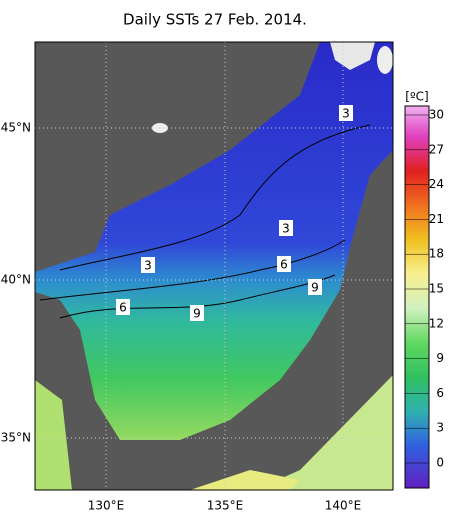 This screenshot has width=450, height=530. What do you see at coordinates (417, 297) in the screenshot?
I see `colorbar` at bounding box center [417, 297].